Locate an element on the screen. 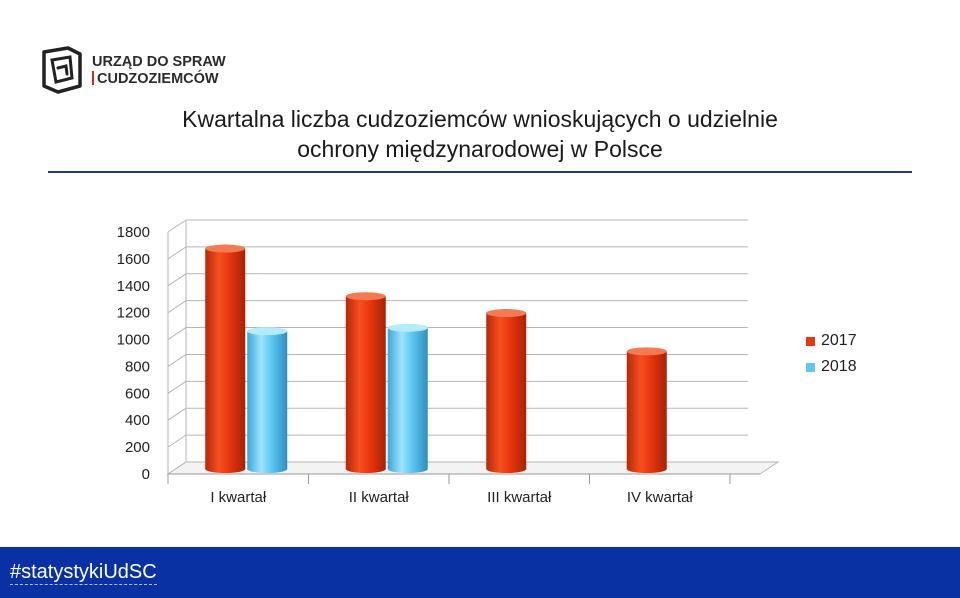 Image resolution: width=960 pixels, height=598 pixels. legend-label-2017: 2017 is located at coordinates (839, 340).